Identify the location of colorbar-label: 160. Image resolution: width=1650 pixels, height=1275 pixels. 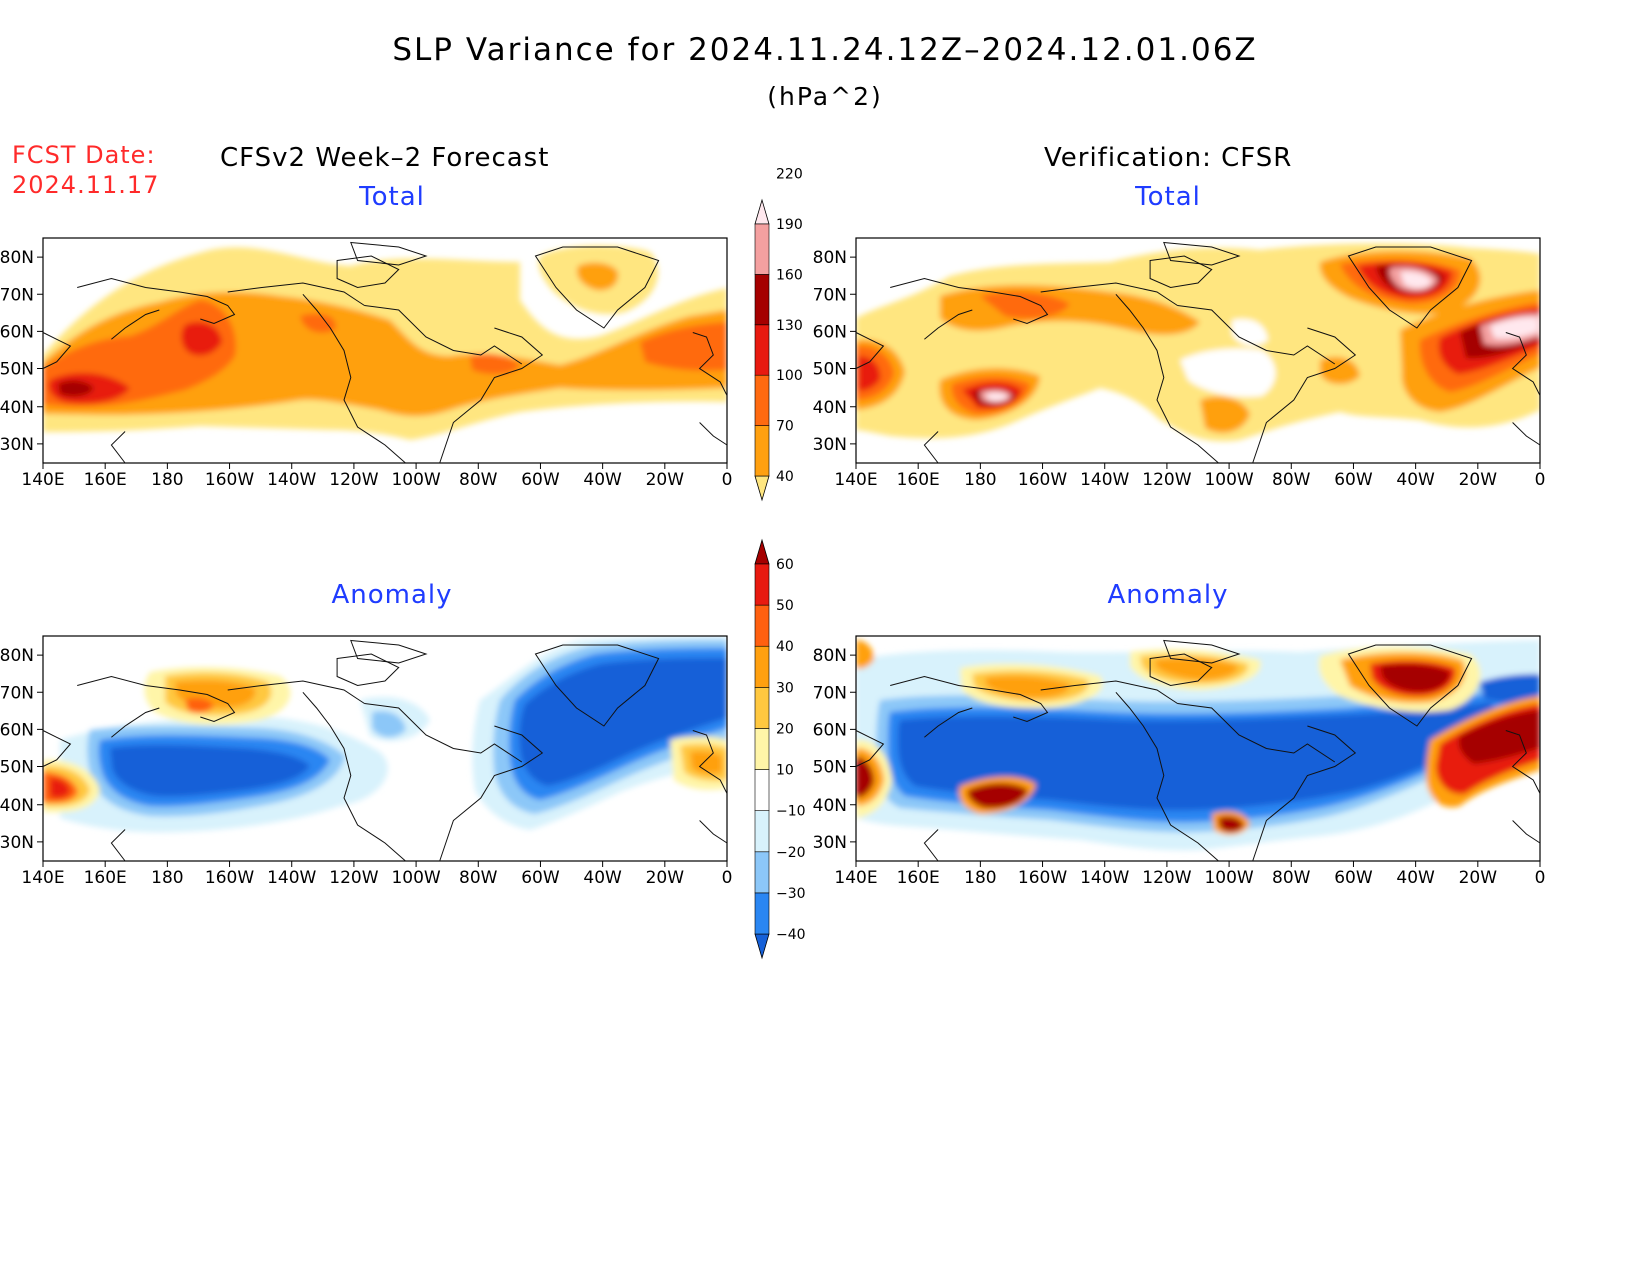
(789, 275).